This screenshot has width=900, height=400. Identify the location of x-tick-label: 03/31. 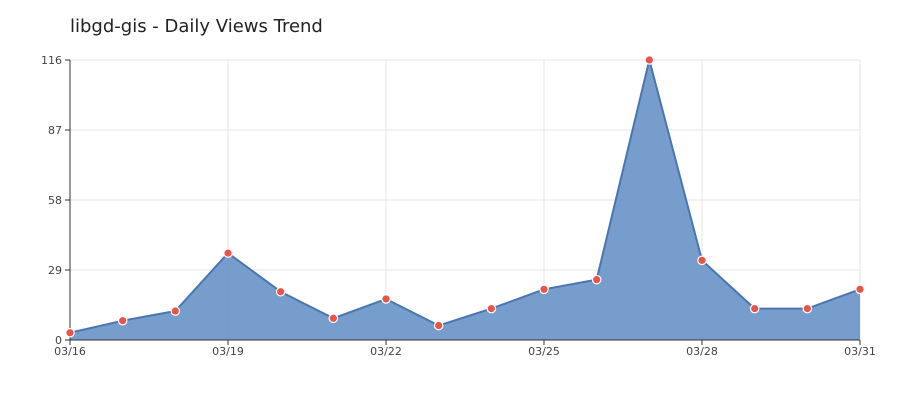
(860, 351).